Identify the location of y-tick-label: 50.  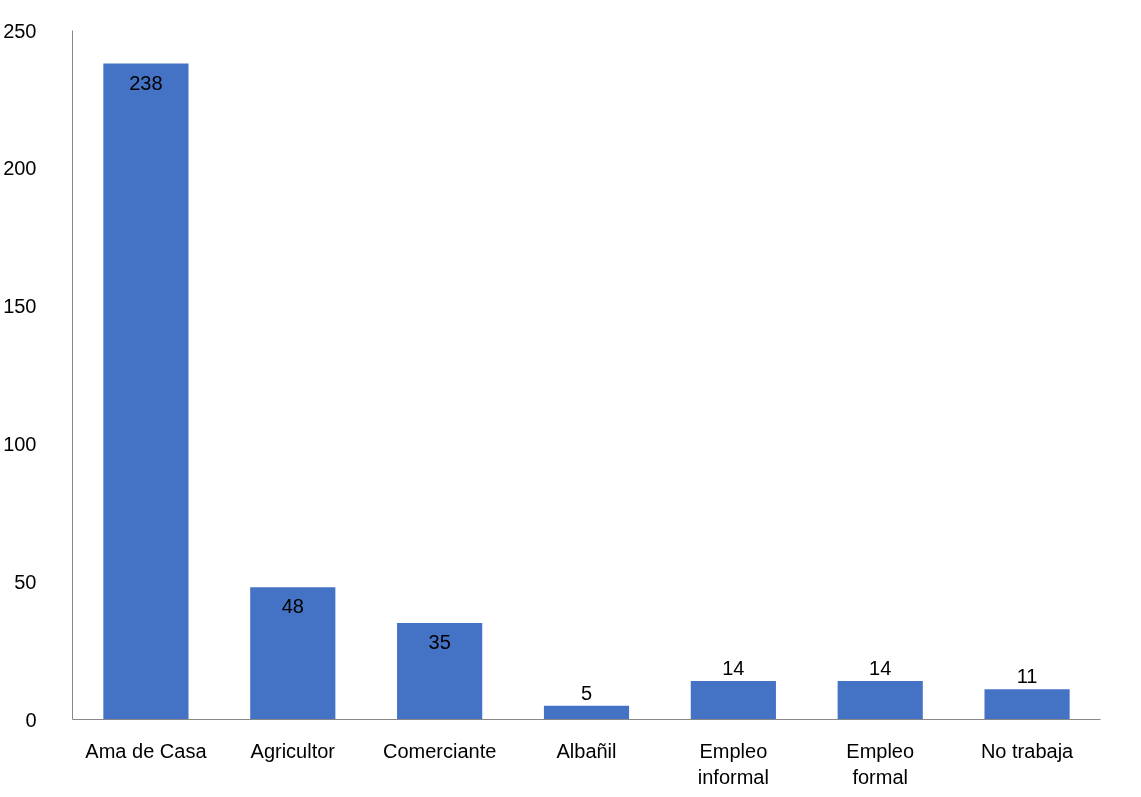
(25, 581).